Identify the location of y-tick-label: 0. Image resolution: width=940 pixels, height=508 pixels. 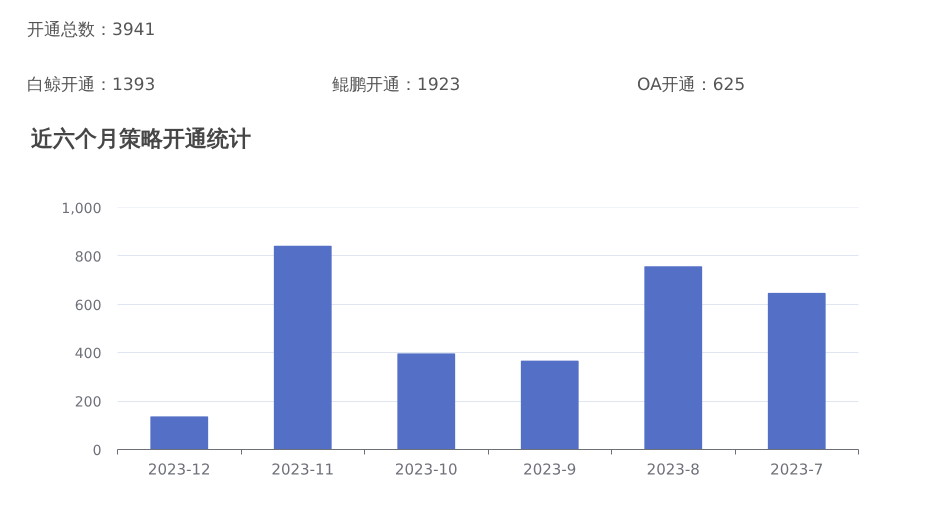
(97, 451).